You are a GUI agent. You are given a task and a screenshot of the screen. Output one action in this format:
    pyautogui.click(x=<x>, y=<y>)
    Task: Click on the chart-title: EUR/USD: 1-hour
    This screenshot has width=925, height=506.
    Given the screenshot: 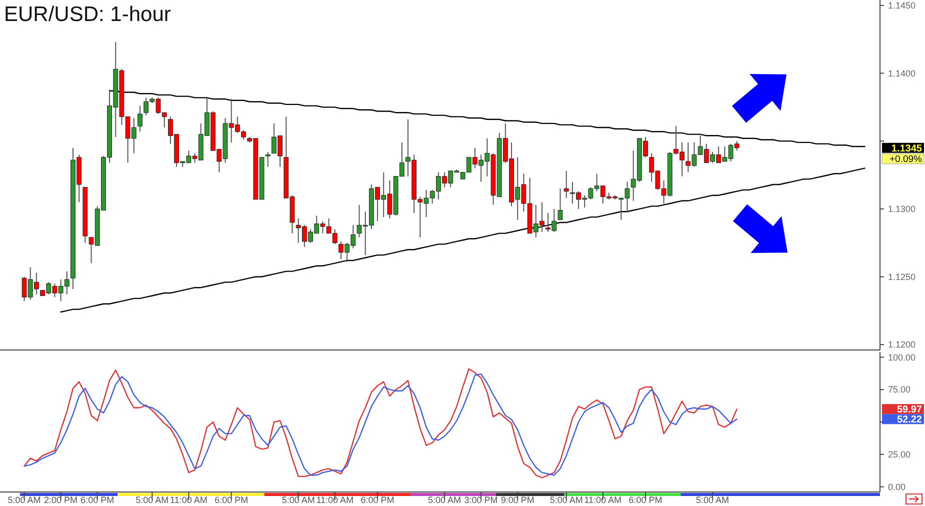 What is the action you would take?
    pyautogui.click(x=87, y=14)
    